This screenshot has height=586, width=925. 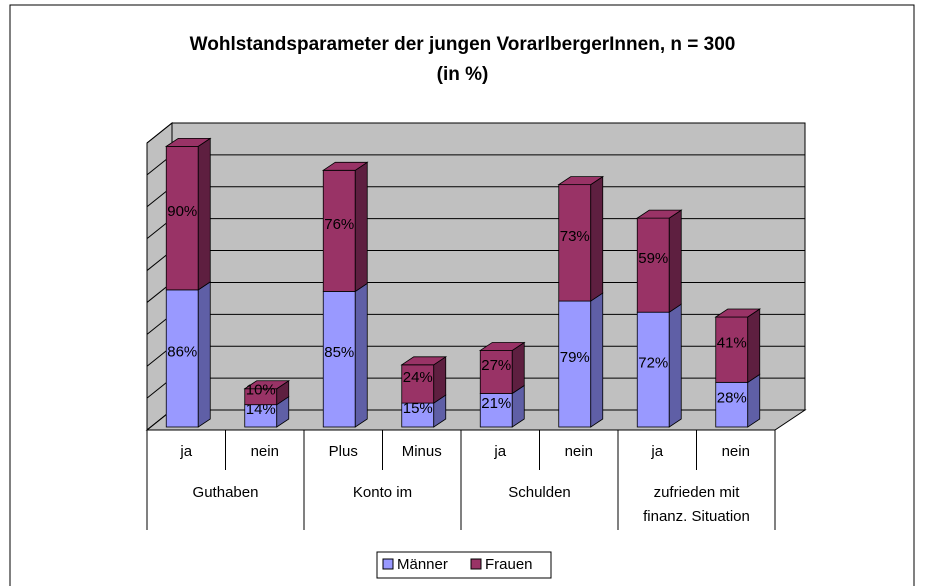 What do you see at coordinates (418, 377) in the screenshot?
I see `data-label: 24%` at bounding box center [418, 377].